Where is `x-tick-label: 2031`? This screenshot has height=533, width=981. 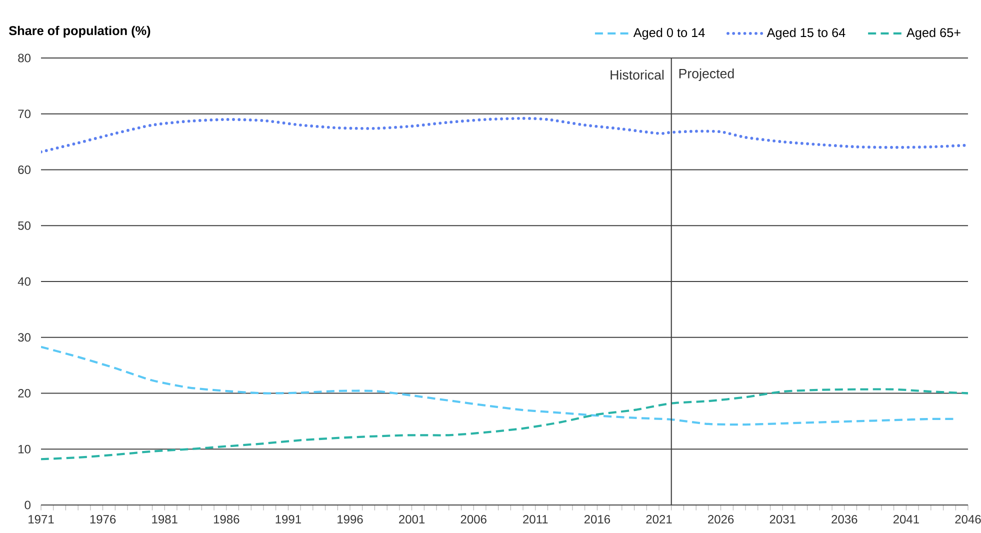
x-tick-label: 2031 is located at coordinates (783, 519).